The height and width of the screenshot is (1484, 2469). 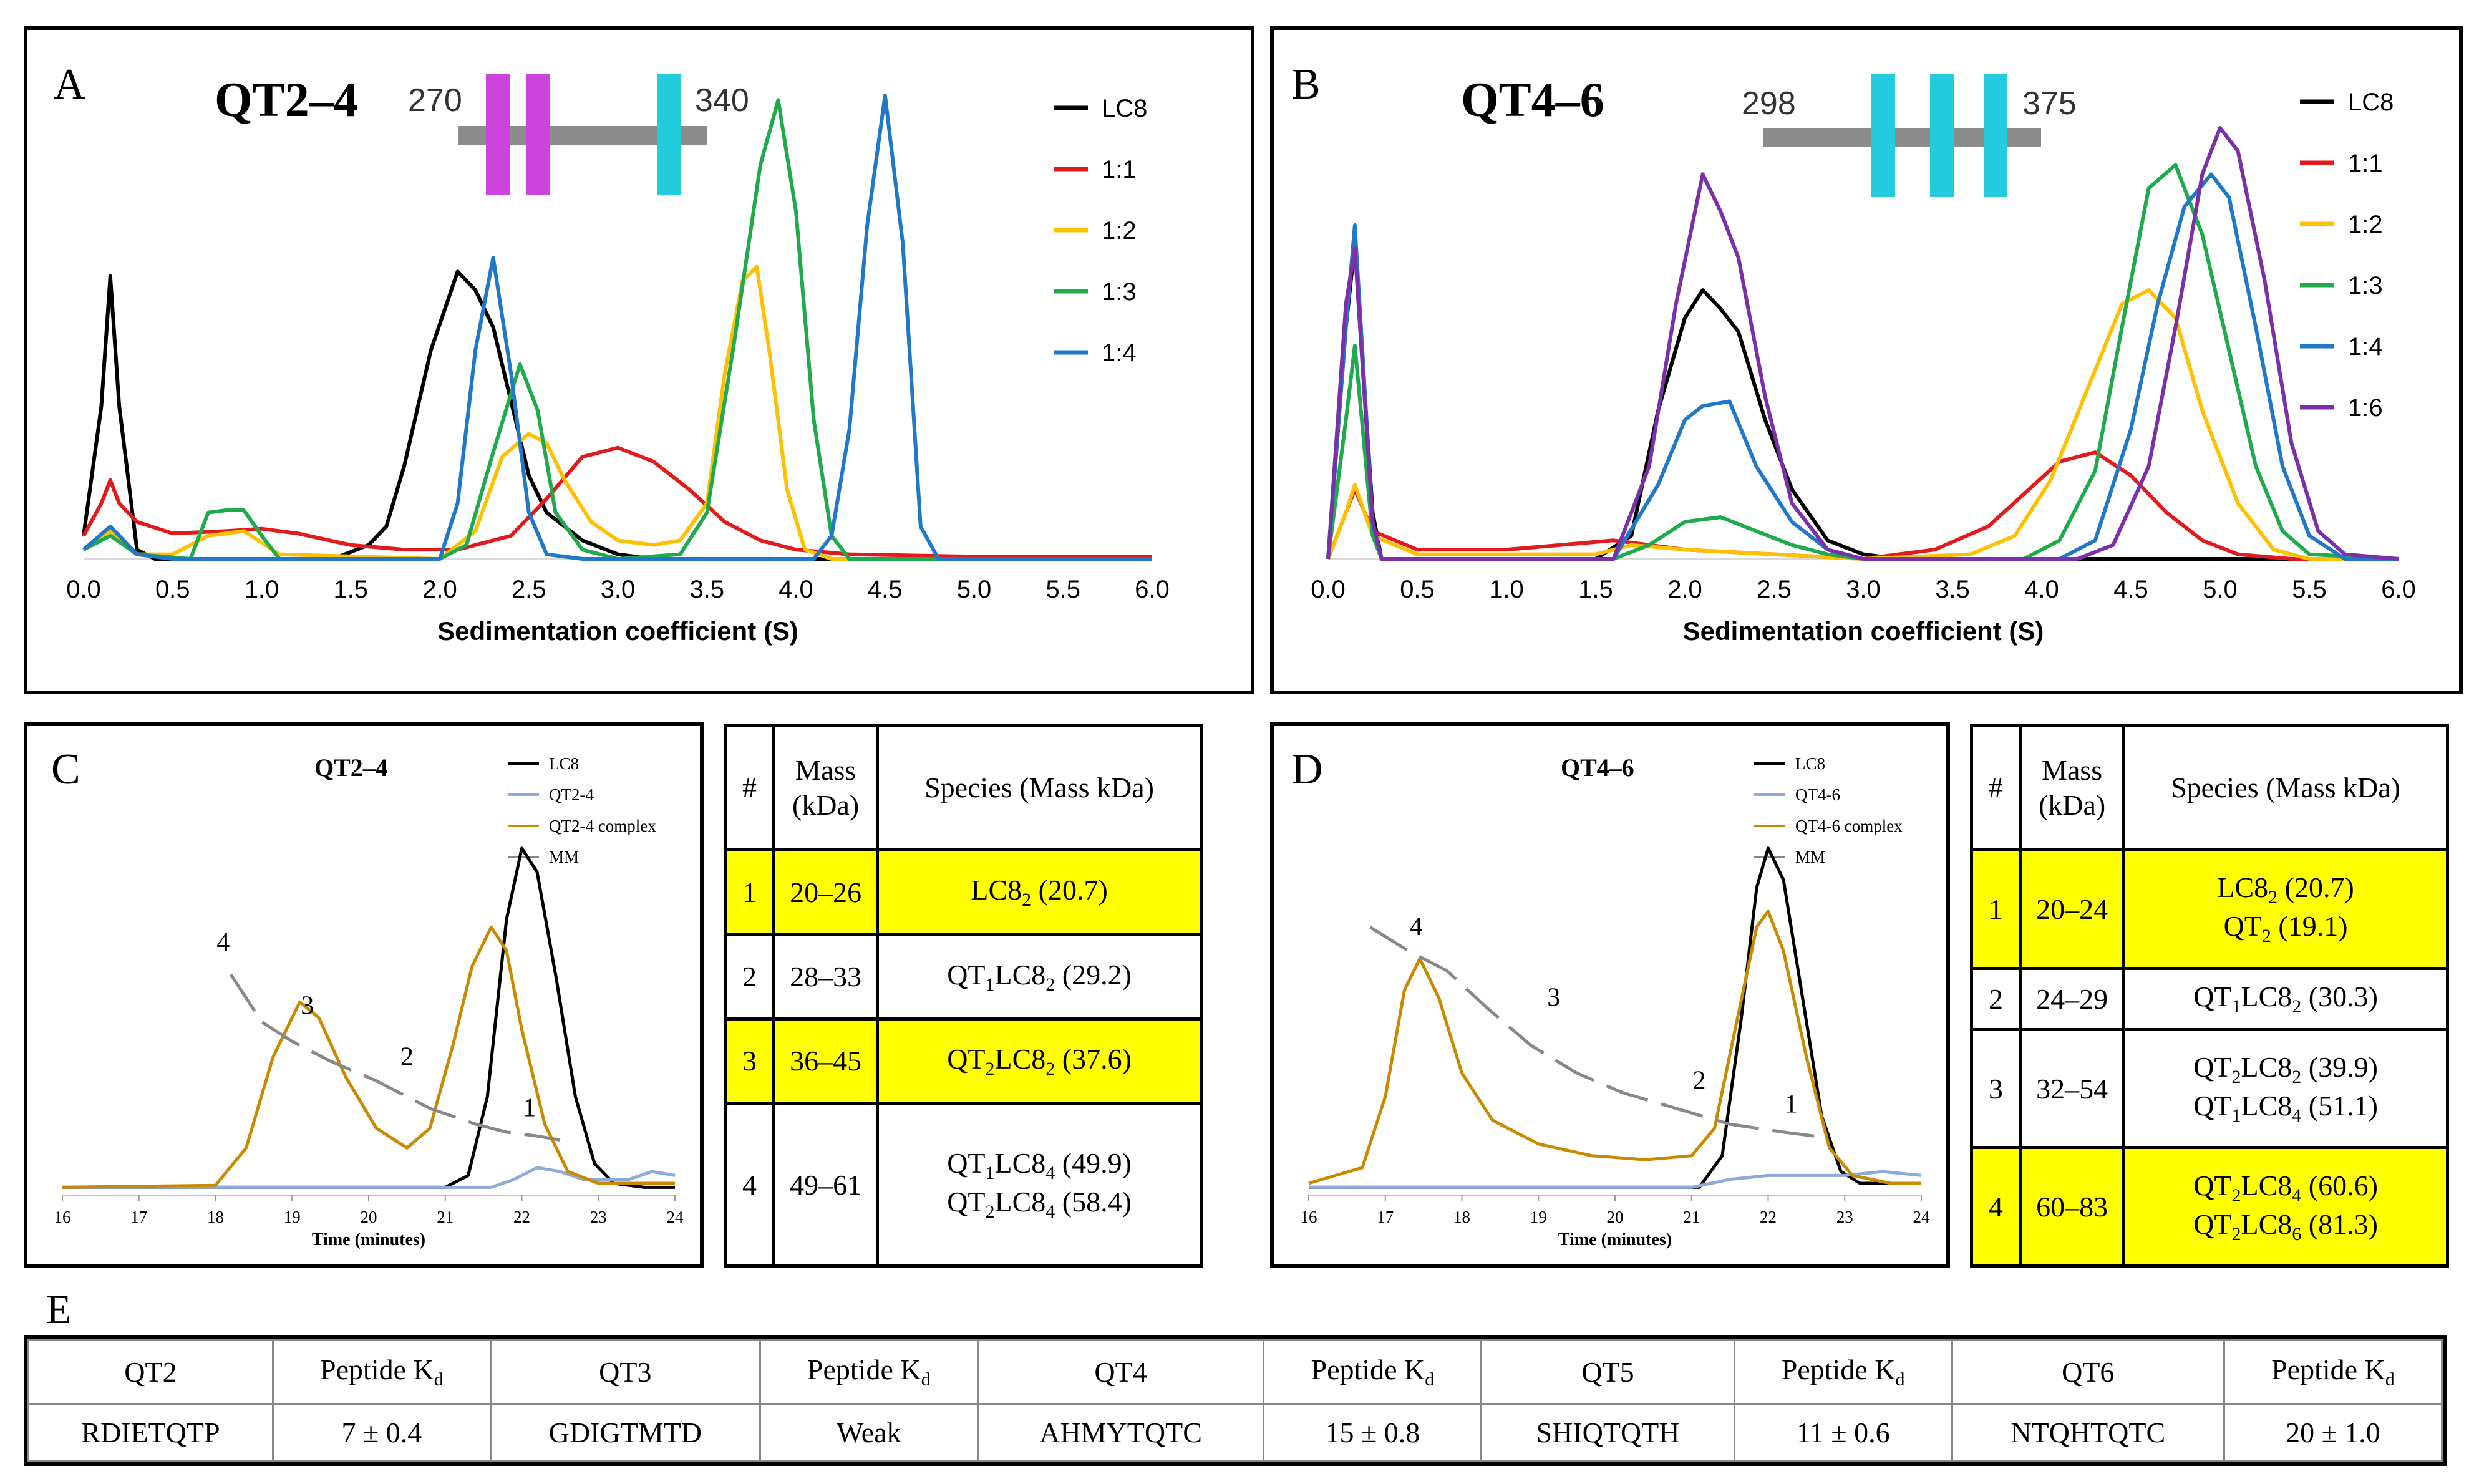 What do you see at coordinates (1849, 826) in the screenshot?
I see `legend-entry: QT4-6 complex` at bounding box center [1849, 826].